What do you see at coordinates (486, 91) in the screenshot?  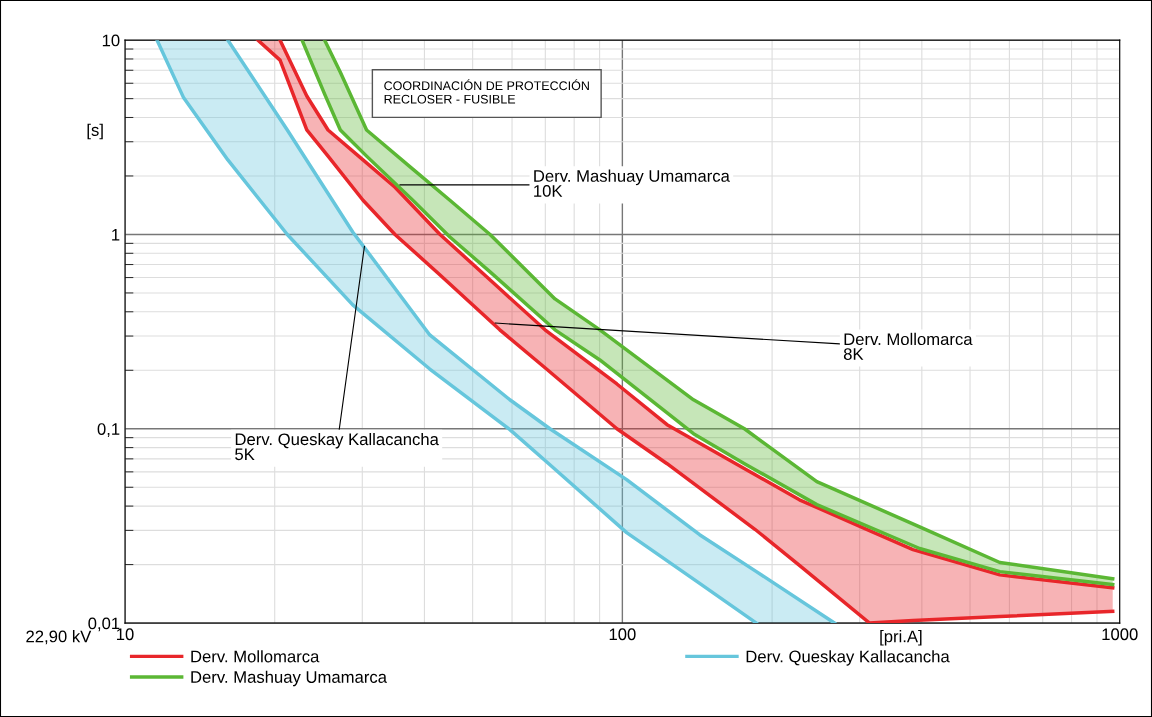 I see `text: COORDINACIÓN DE PROTECCIÓN RECLOSER - FUSIBLE` at bounding box center [486, 91].